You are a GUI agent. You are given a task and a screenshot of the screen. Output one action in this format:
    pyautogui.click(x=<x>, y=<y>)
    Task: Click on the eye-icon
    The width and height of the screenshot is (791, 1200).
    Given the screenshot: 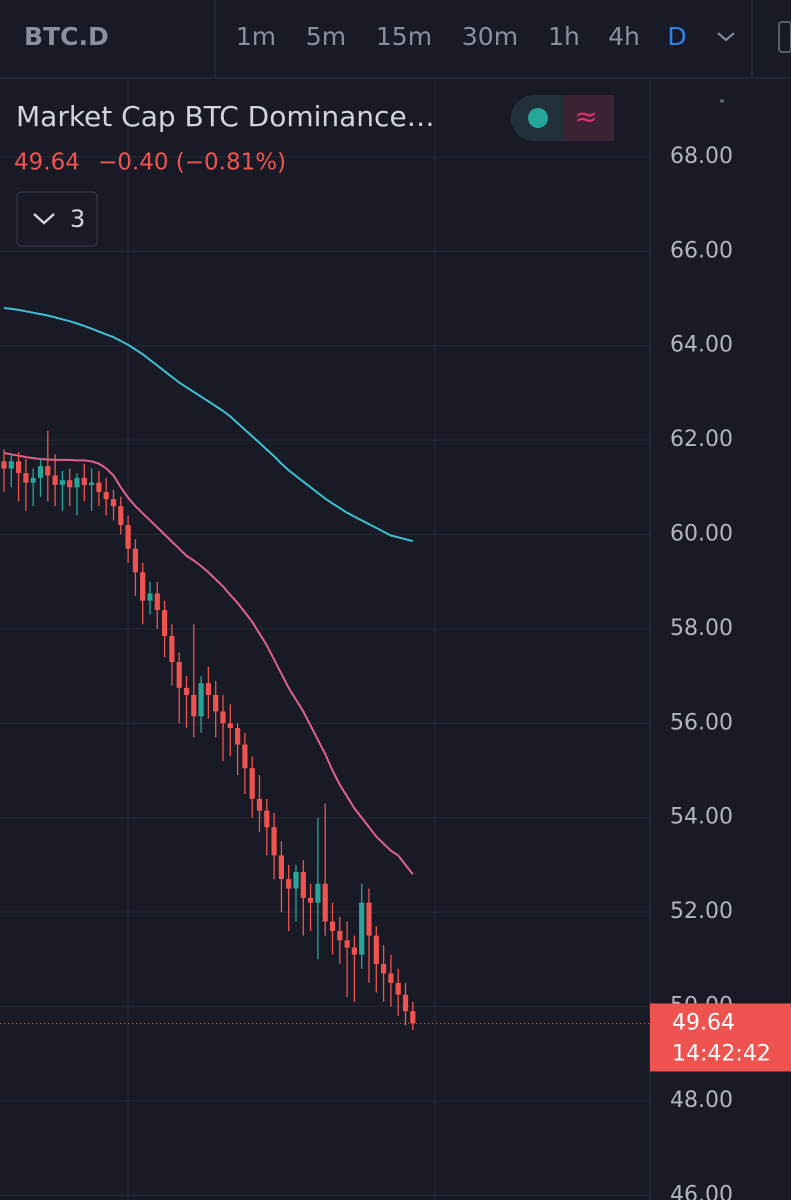 What is the action you would take?
    pyautogui.click(x=538, y=118)
    